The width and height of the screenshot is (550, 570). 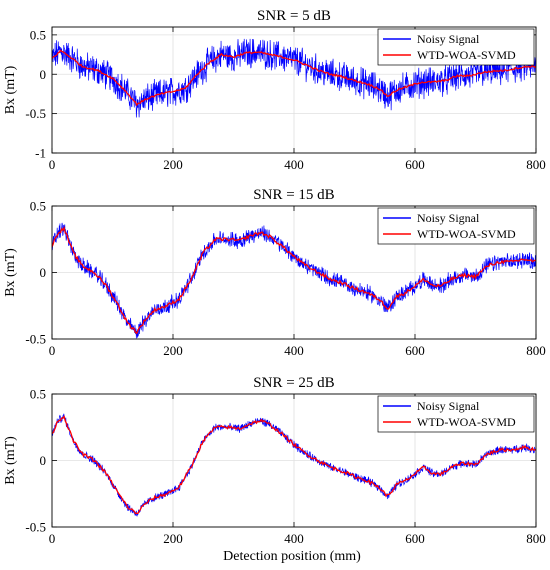 I want to click on series-noisy-line, so click(x=294, y=78).